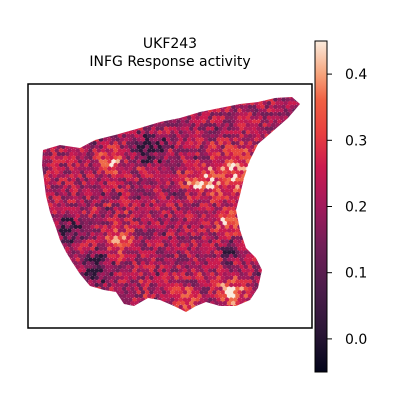  Describe the element at coordinates (356, 274) in the screenshot. I see `colorbar-tick-label: 0.1` at that location.